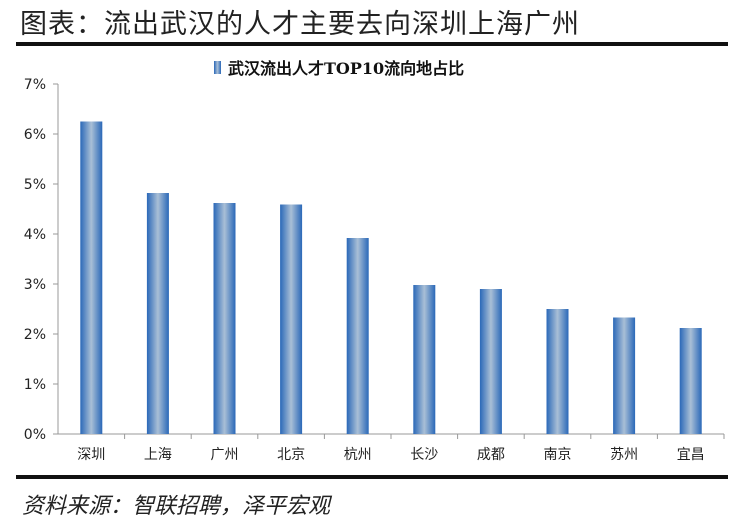 This screenshot has height=528, width=740. What do you see at coordinates (176, 506) in the screenshot?
I see `source-note: 资料来源：智联招聘，泽平宏观` at bounding box center [176, 506].